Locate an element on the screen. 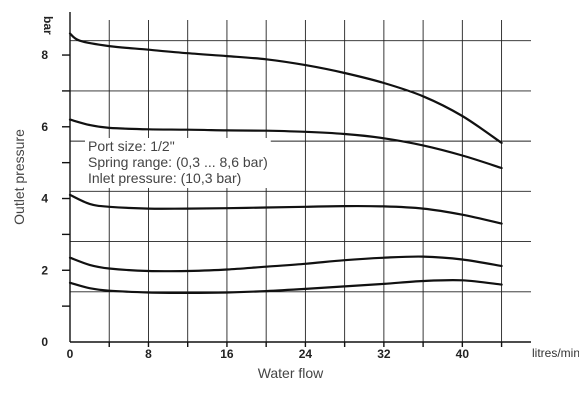 The width and height of the screenshot is (579, 400). x-tick-label: 24 is located at coordinates (306, 354).